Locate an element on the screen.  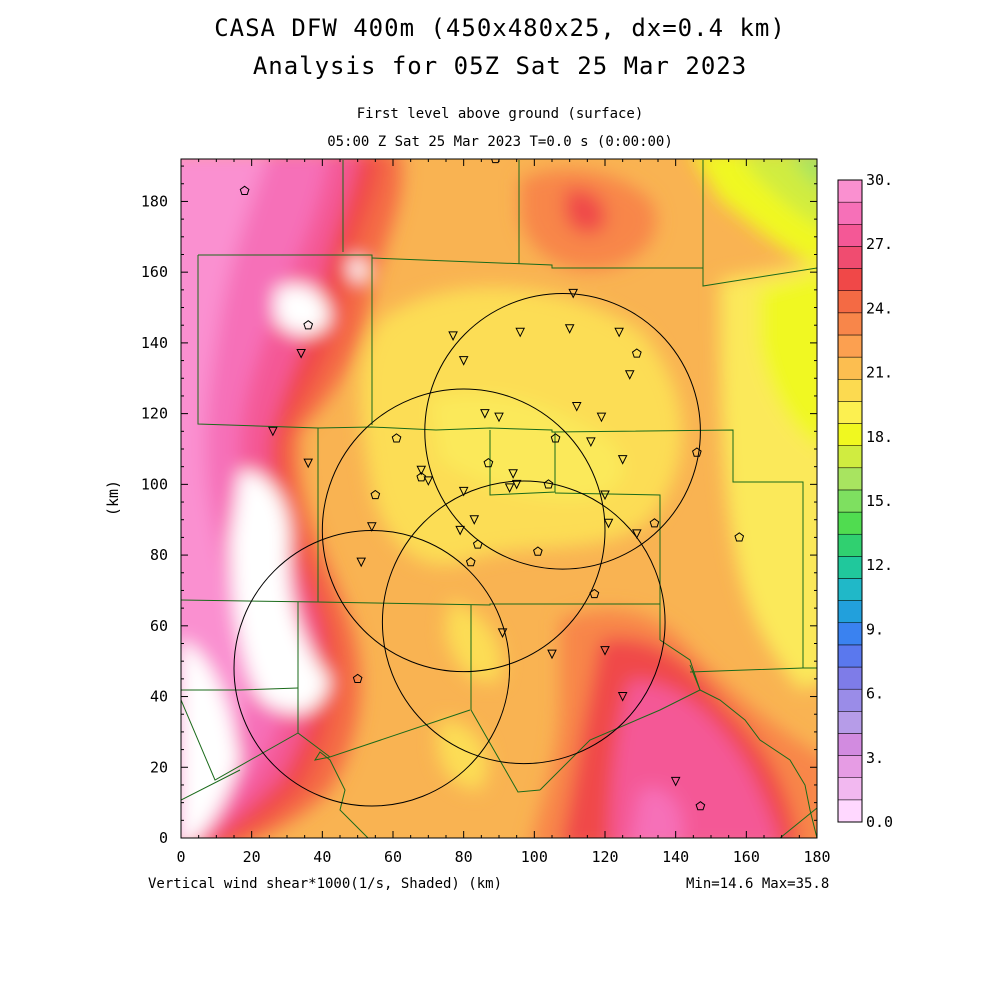
radar-central-range-ring is located at coordinates (463, 530).